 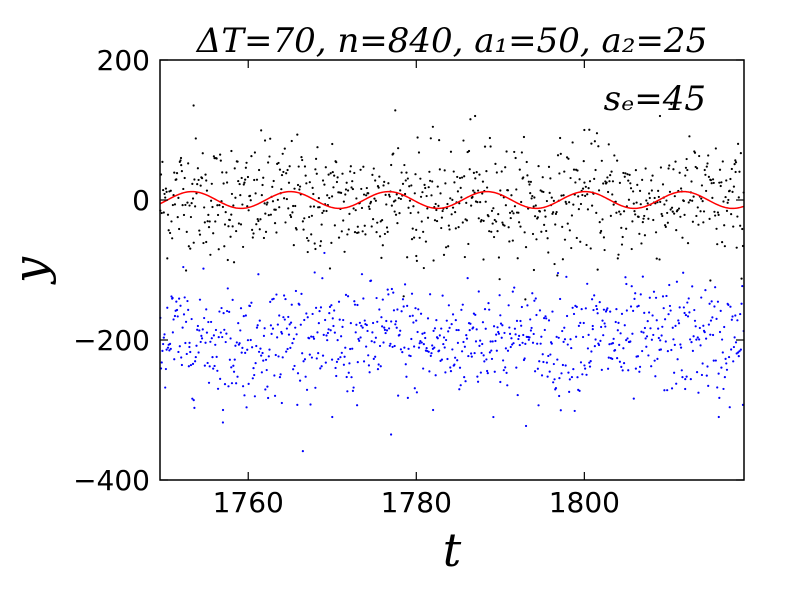 I want to click on noise-annotation: sₑ=45, so click(x=655, y=99).